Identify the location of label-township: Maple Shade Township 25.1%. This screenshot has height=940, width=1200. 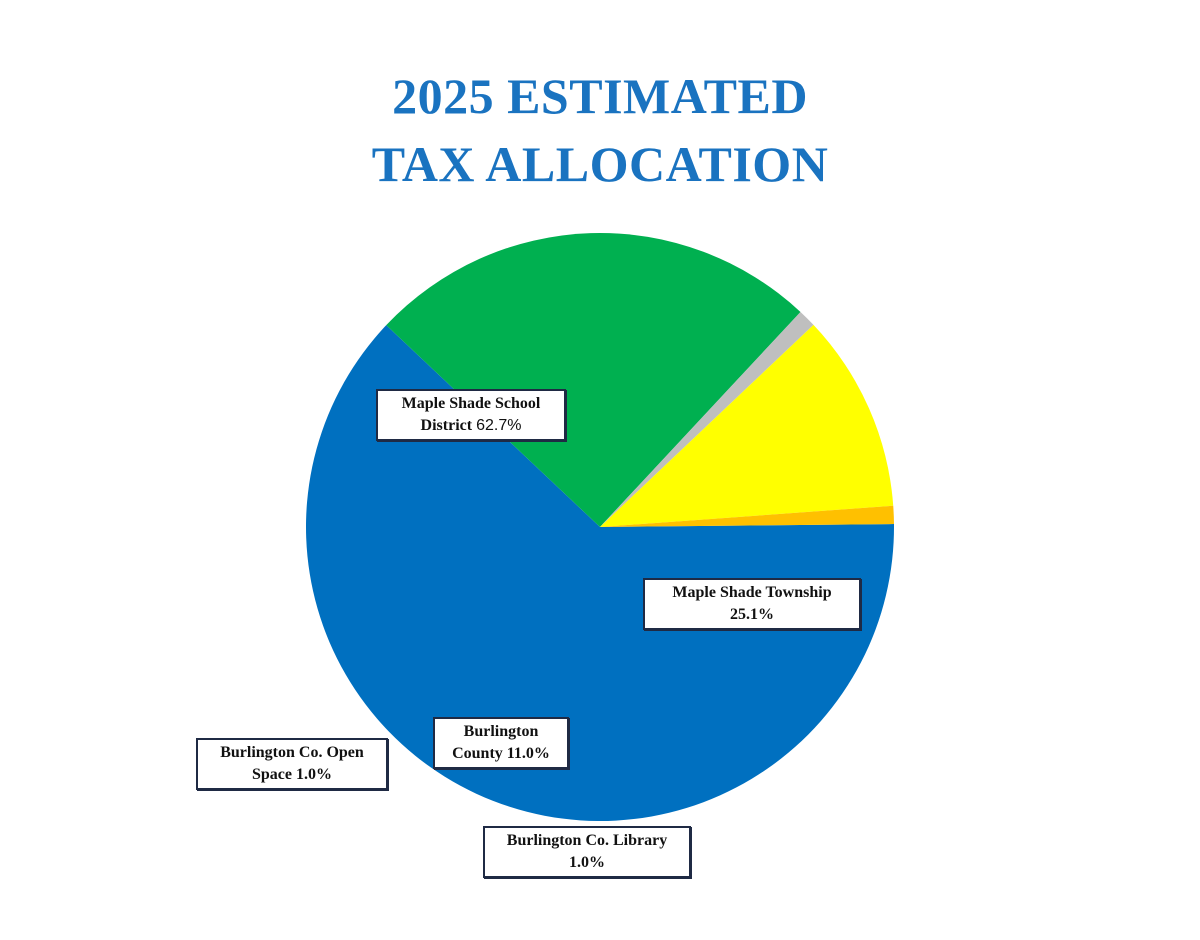
(752, 604).